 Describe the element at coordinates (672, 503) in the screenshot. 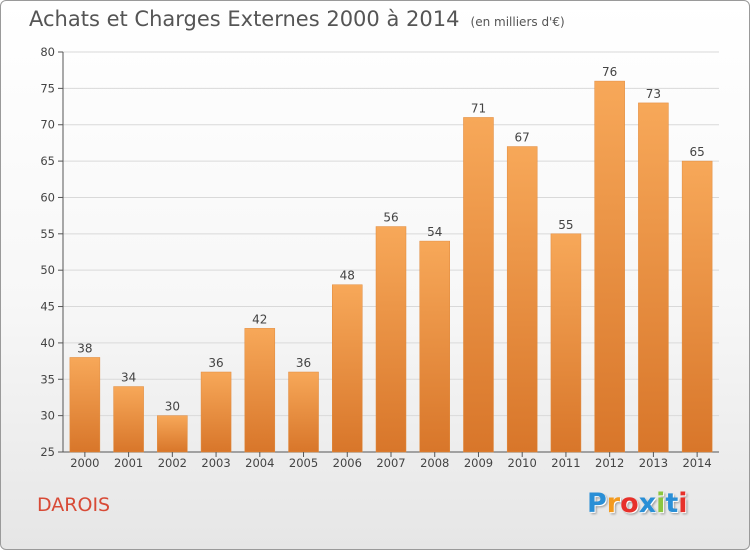

I see `logo-letter: t` at that location.